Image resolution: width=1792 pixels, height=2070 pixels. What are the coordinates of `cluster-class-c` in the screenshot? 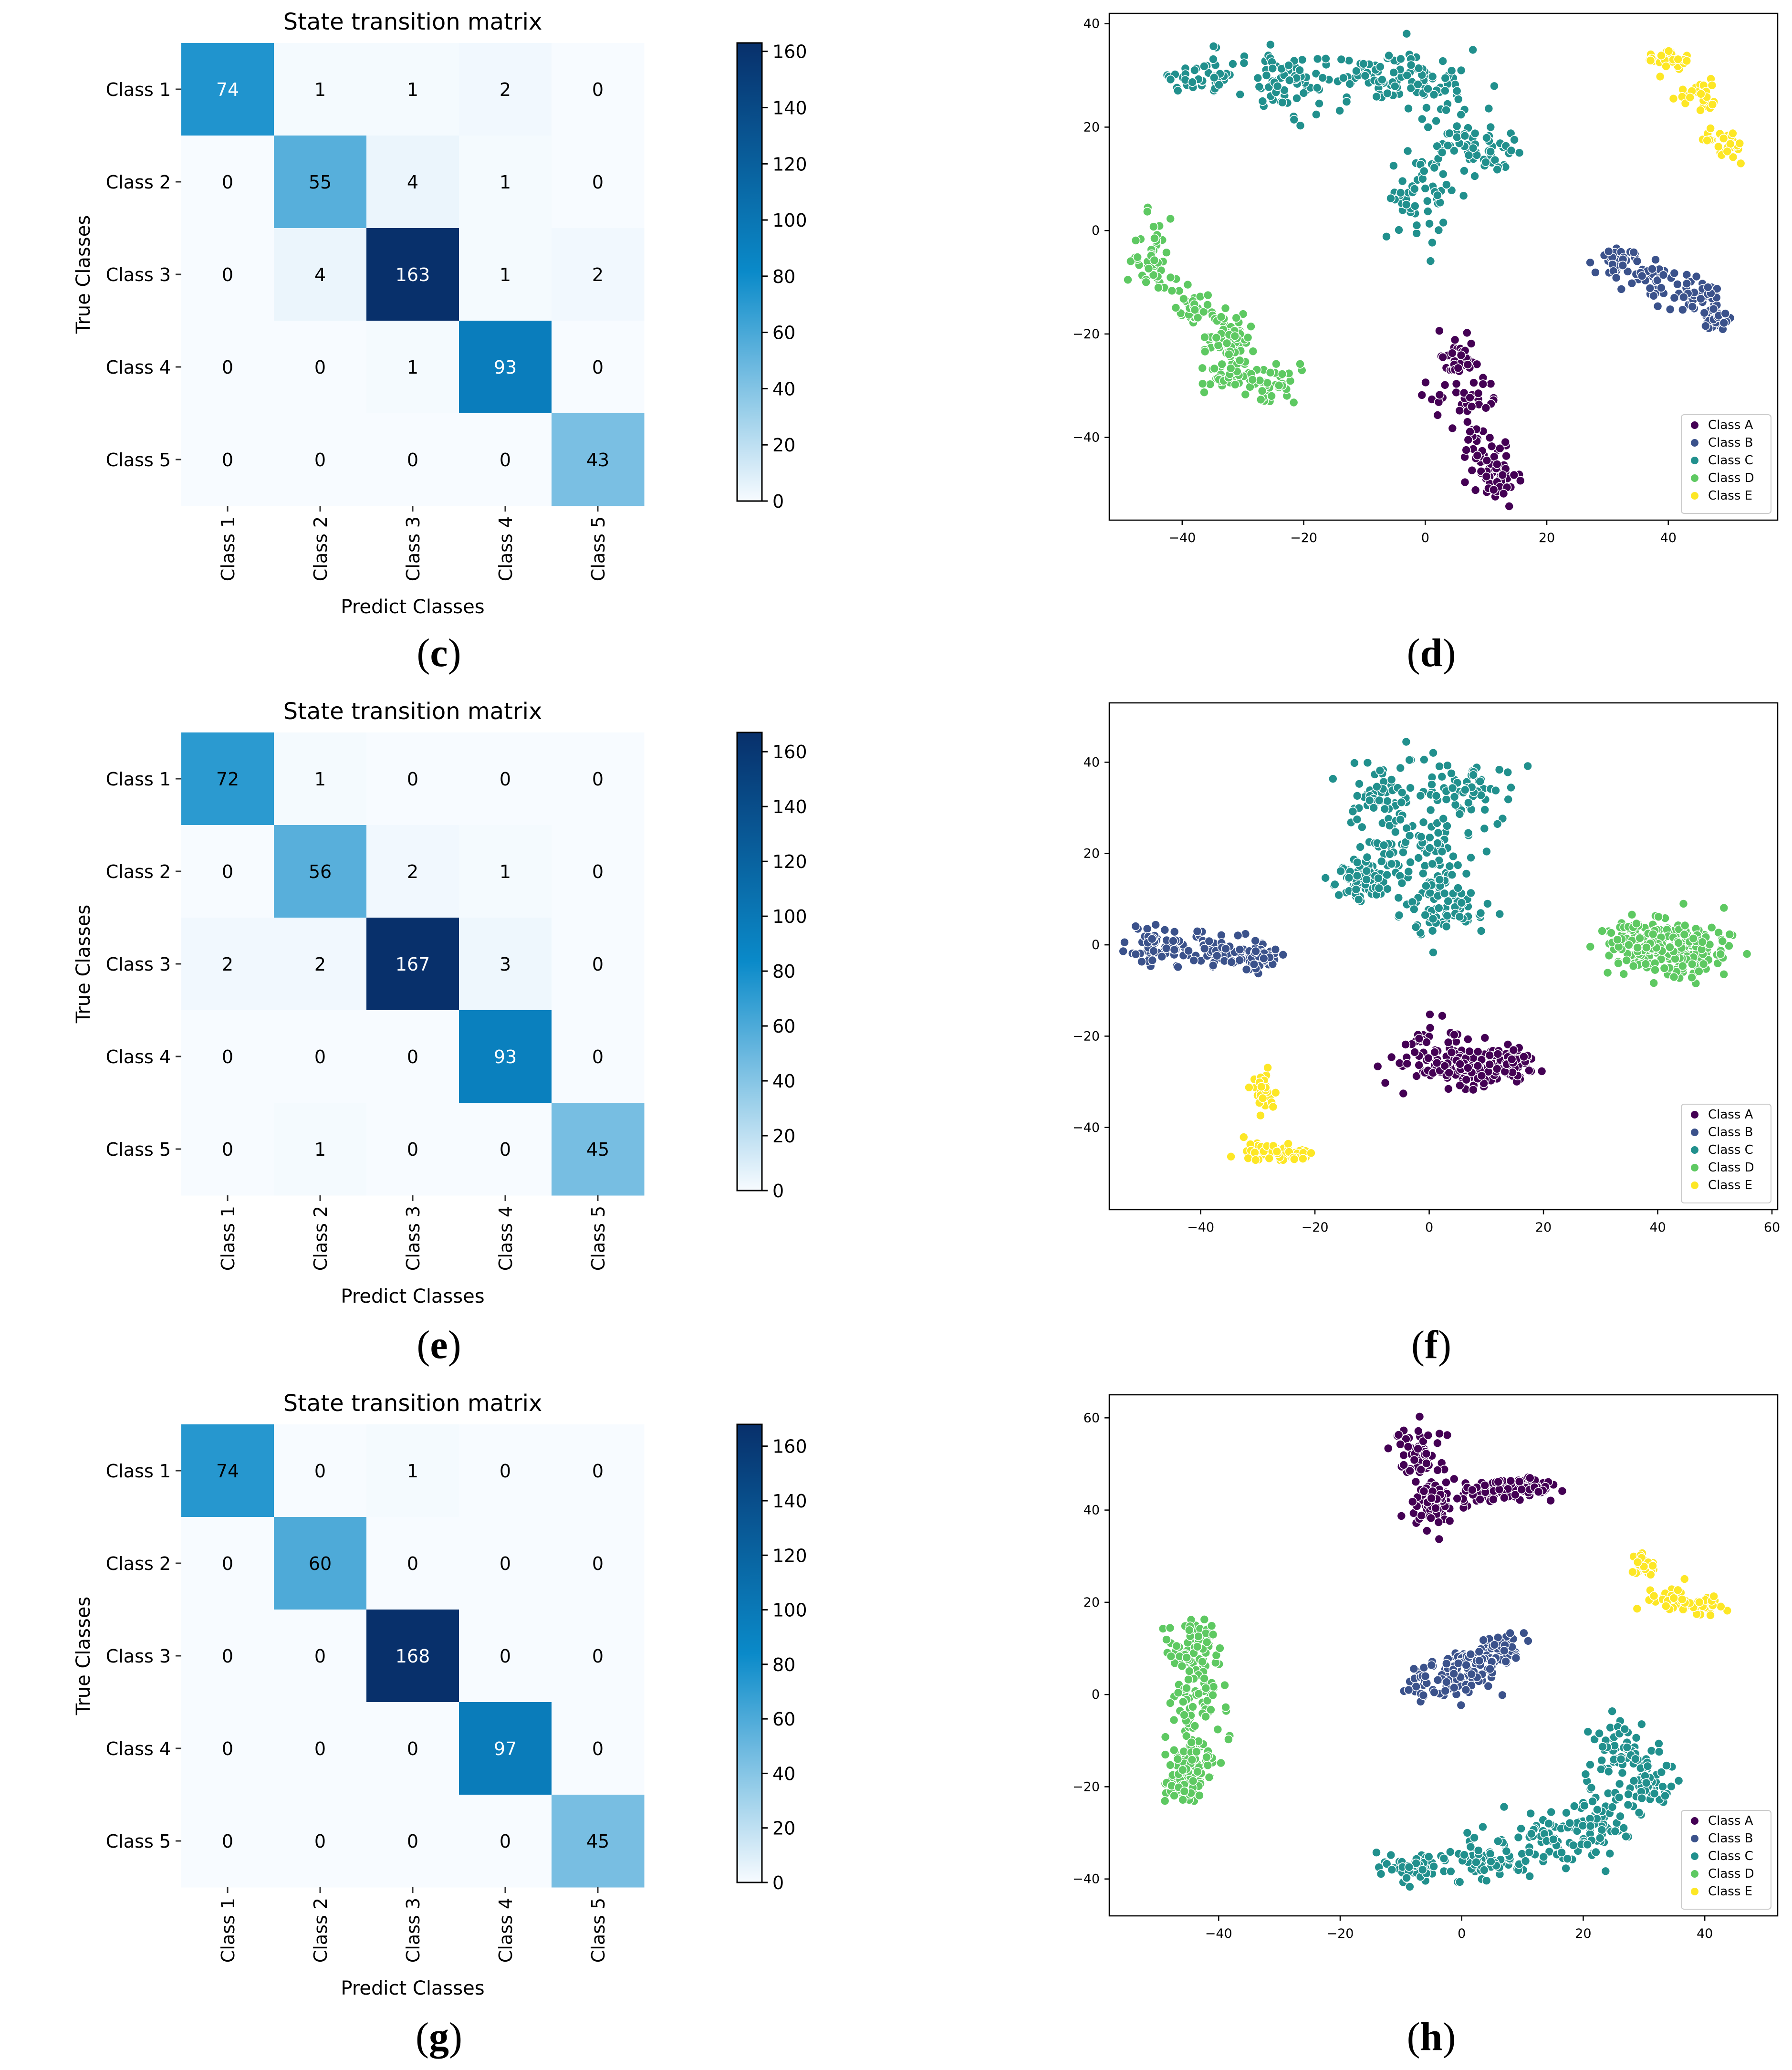 It's located at (1528, 1799).